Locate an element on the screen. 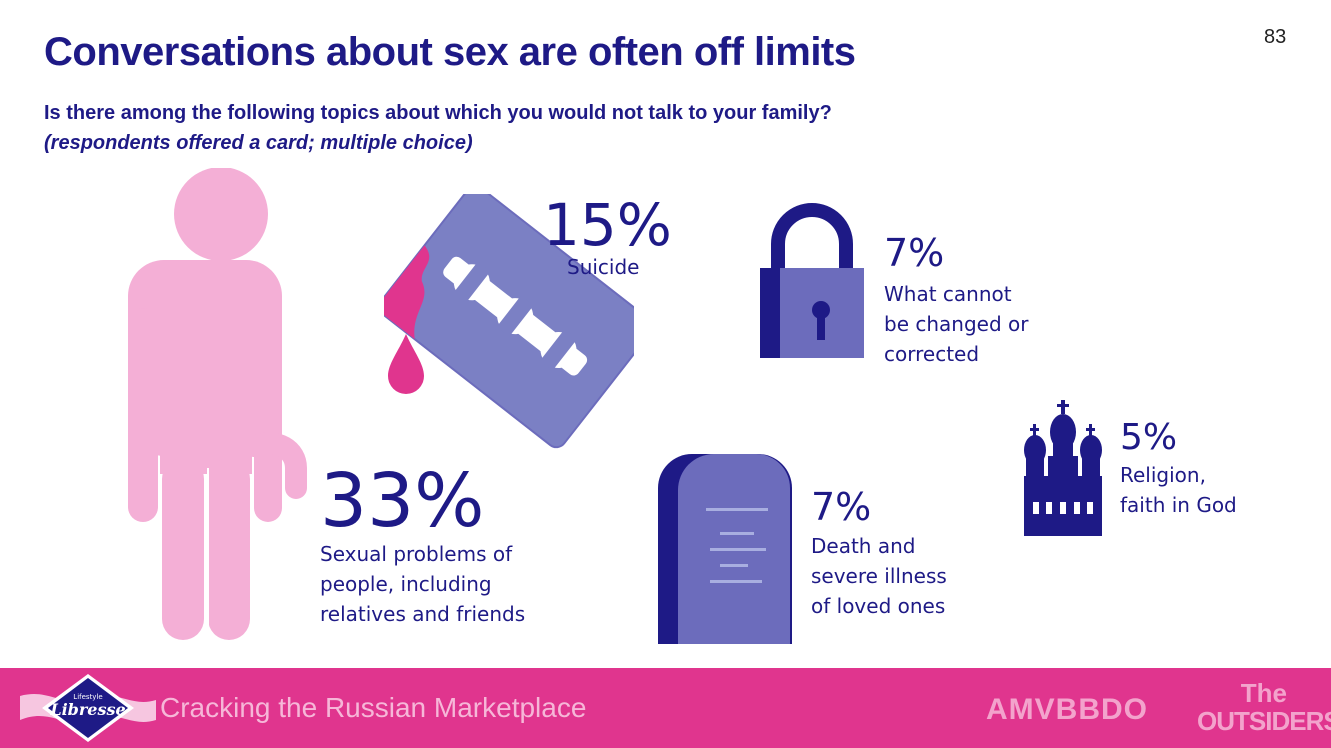  libresse-logo: Lifestyle Libresse is located at coordinates (88, 708).